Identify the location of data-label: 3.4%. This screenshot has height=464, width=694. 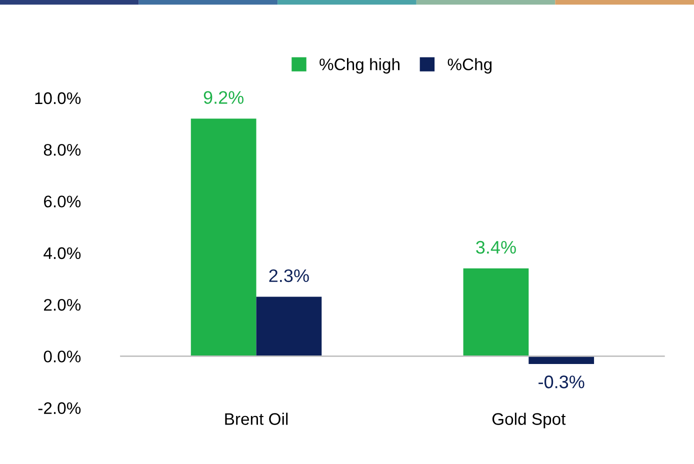
(496, 247).